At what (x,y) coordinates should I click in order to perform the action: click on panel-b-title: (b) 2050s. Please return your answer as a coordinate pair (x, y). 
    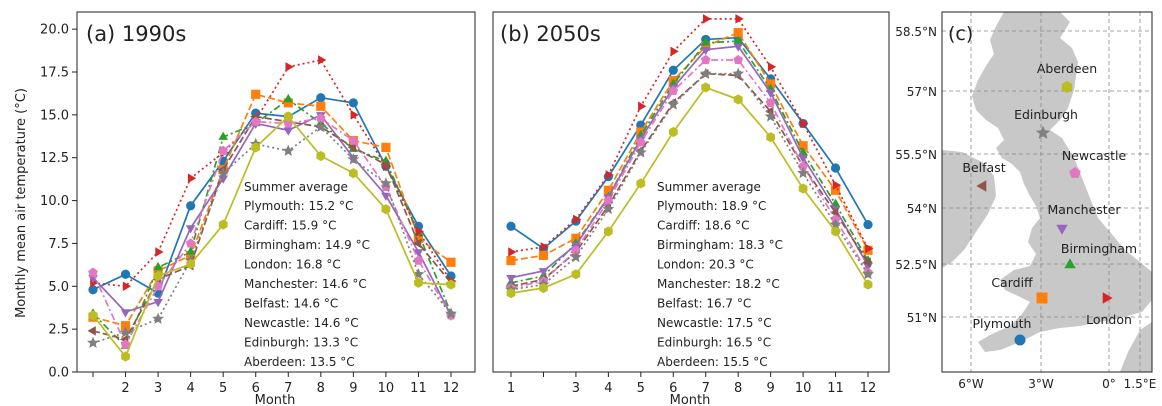
    Looking at the image, I should click on (550, 34).